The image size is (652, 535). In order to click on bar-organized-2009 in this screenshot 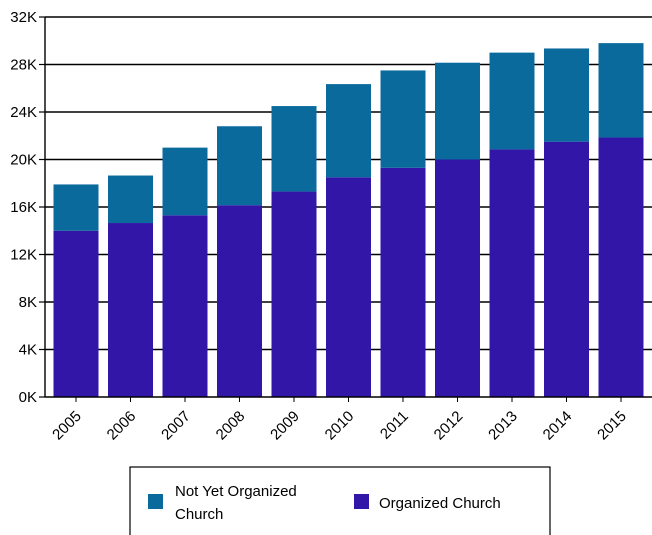, I will do `click(294, 294)`.